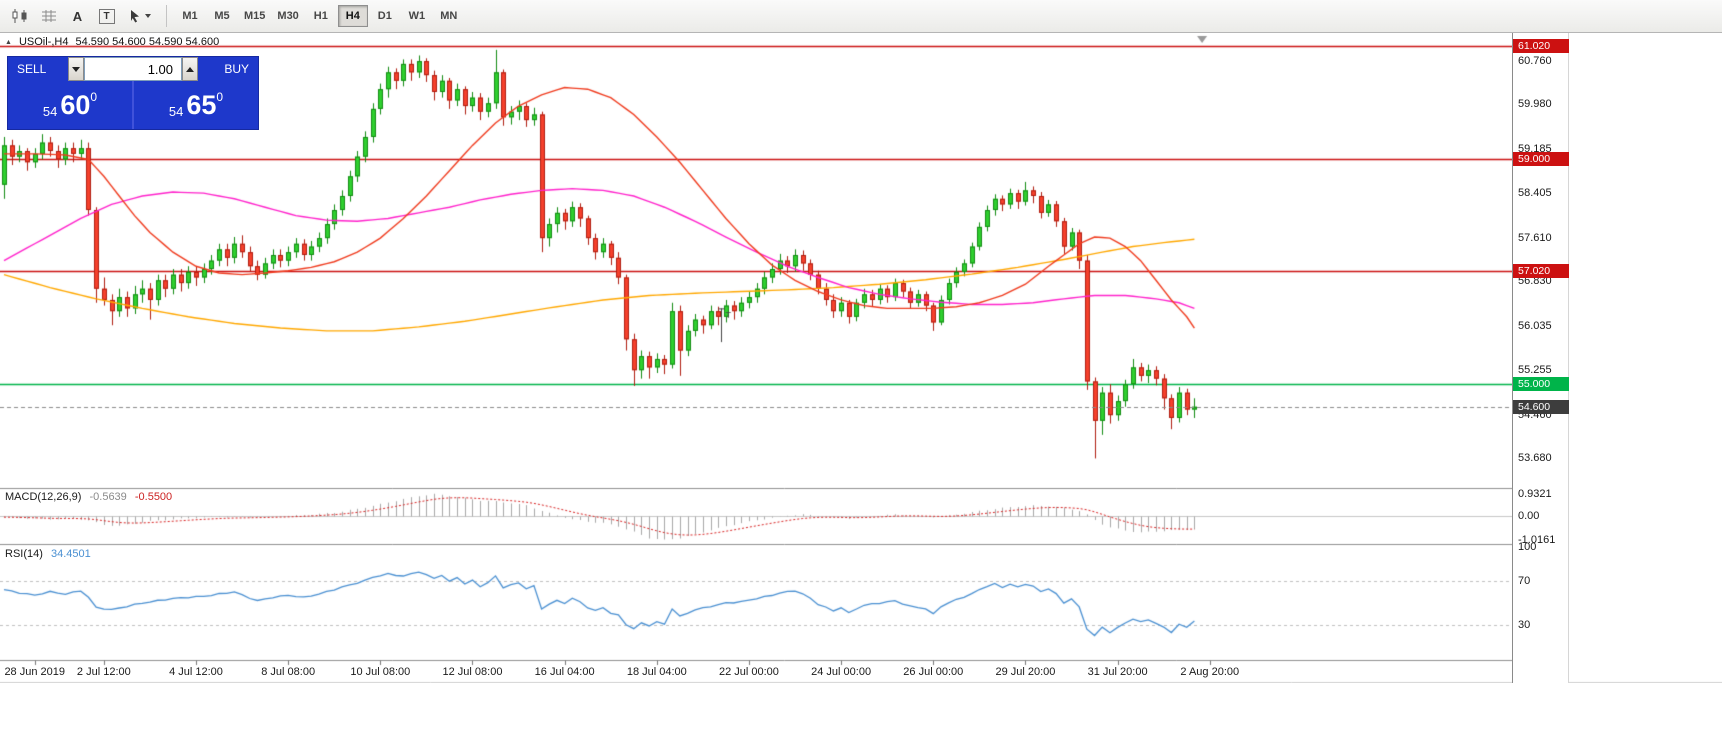 The width and height of the screenshot is (1722, 752). Describe the element at coordinates (841, 672) in the screenshot. I see `time-axis-label: 24 Jul 00:00` at that location.